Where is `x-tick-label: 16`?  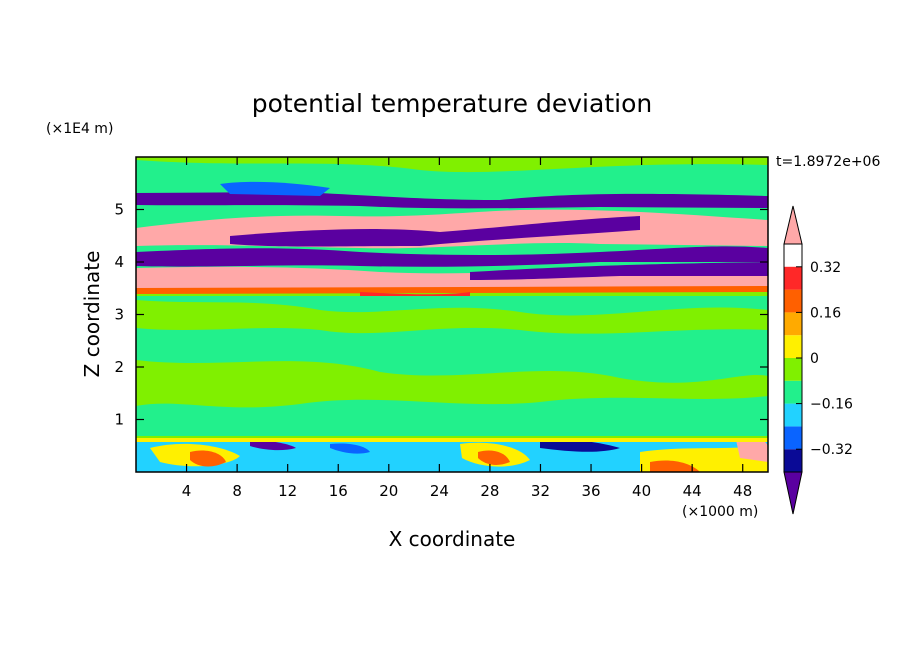
x-tick-label: 16 is located at coordinates (338, 491).